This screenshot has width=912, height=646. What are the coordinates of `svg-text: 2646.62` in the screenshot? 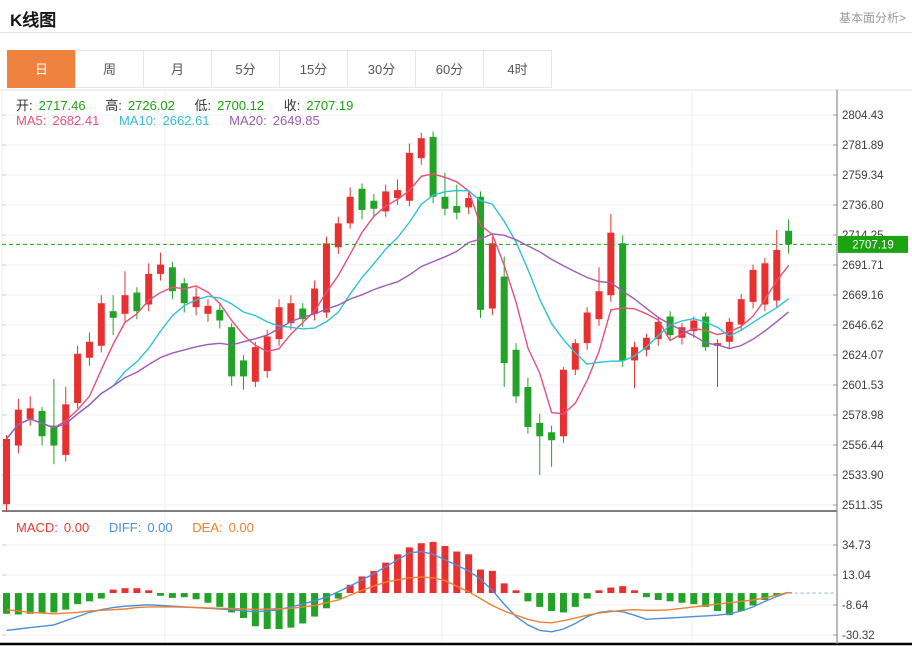 It's located at (863, 326).